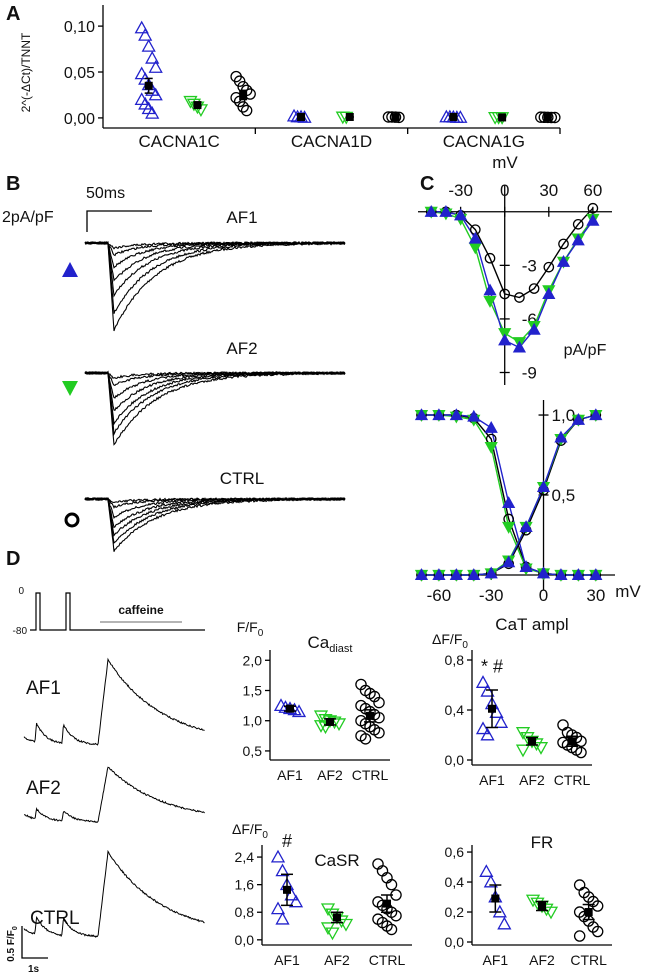 The image size is (655, 977). I want to click on panel-label: A, so click(13, 14).